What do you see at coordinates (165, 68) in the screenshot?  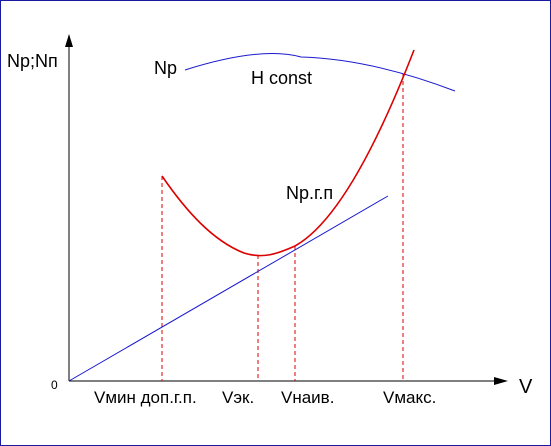 I see `curve-label-np: Np` at bounding box center [165, 68].